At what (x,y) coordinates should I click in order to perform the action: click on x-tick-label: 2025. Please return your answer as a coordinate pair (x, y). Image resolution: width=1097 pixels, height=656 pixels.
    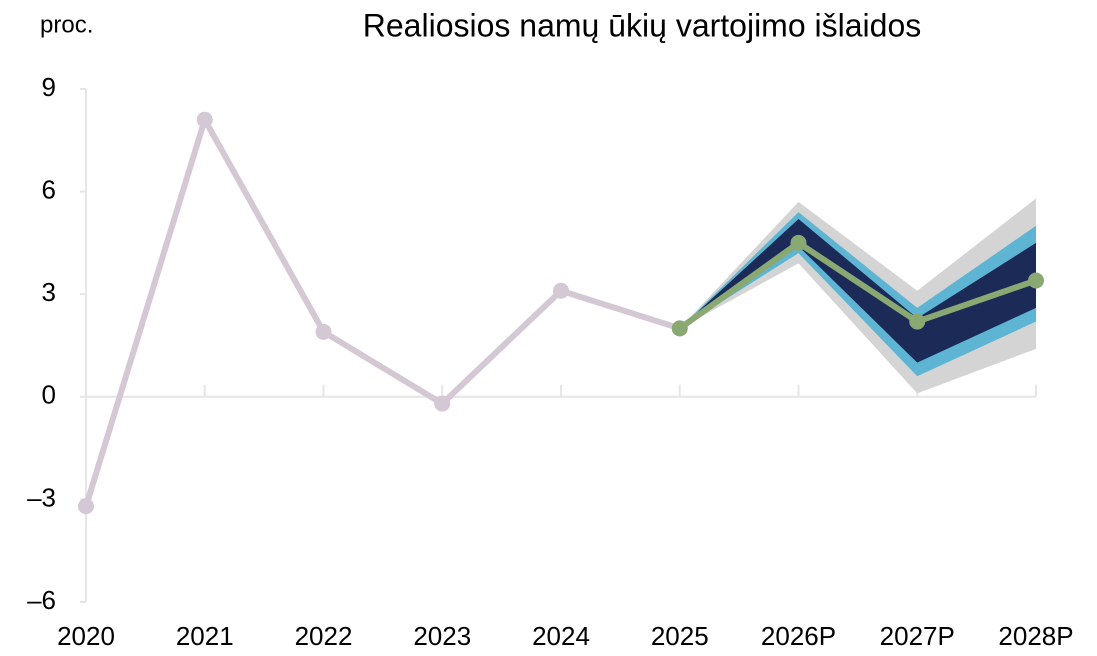
    Looking at the image, I should click on (680, 636).